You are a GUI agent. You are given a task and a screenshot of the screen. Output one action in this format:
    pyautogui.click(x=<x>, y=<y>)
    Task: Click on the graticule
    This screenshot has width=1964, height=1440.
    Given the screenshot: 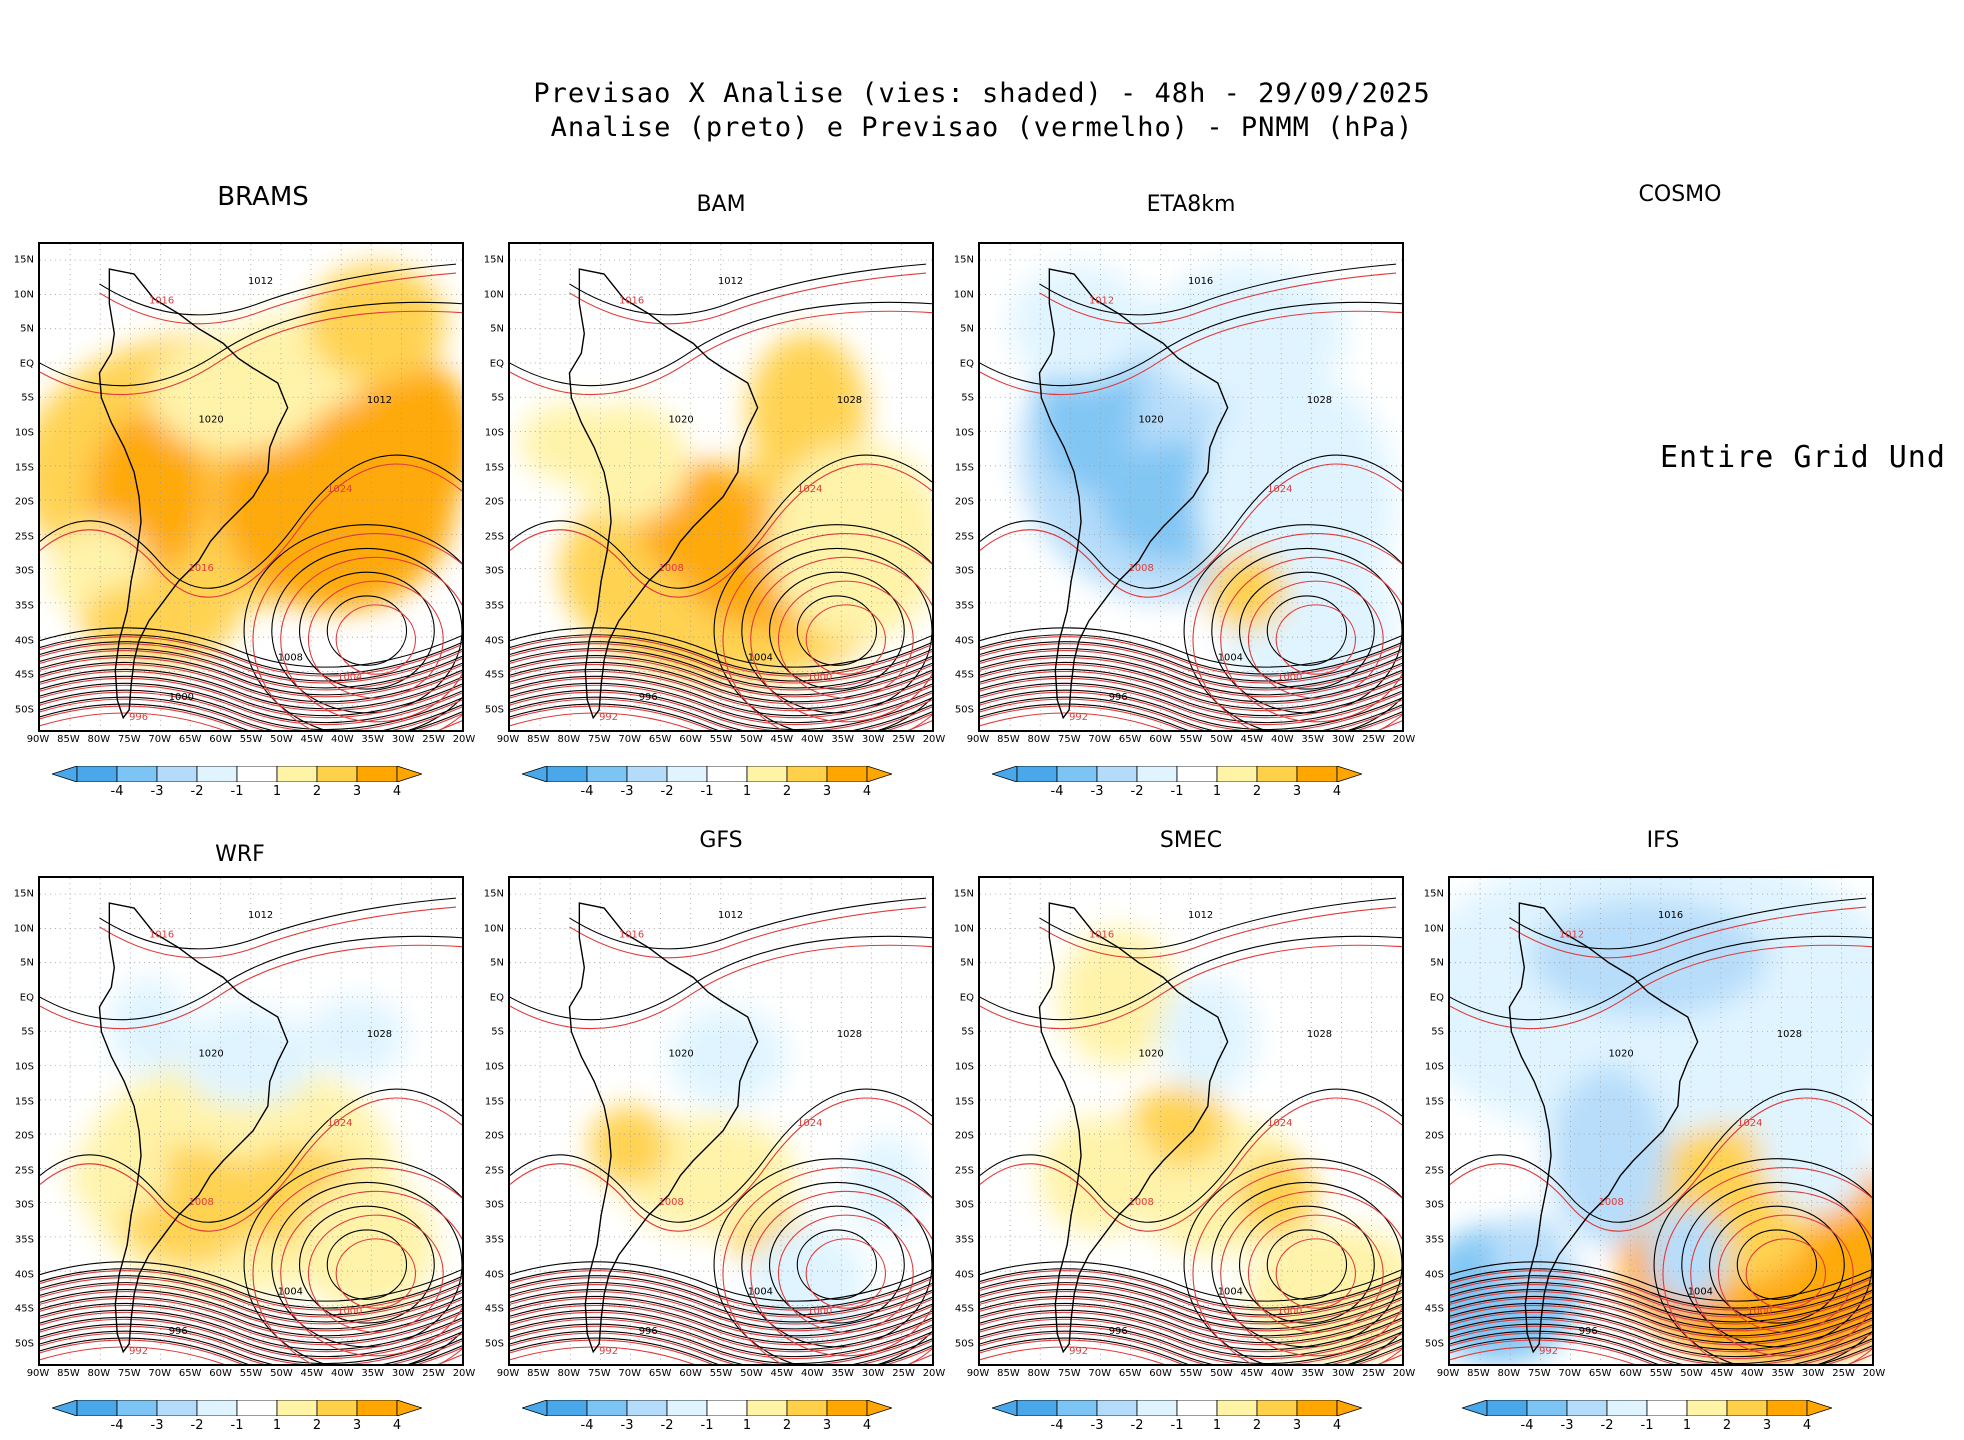 What is the action you would take?
    pyautogui.click(x=251, y=1121)
    